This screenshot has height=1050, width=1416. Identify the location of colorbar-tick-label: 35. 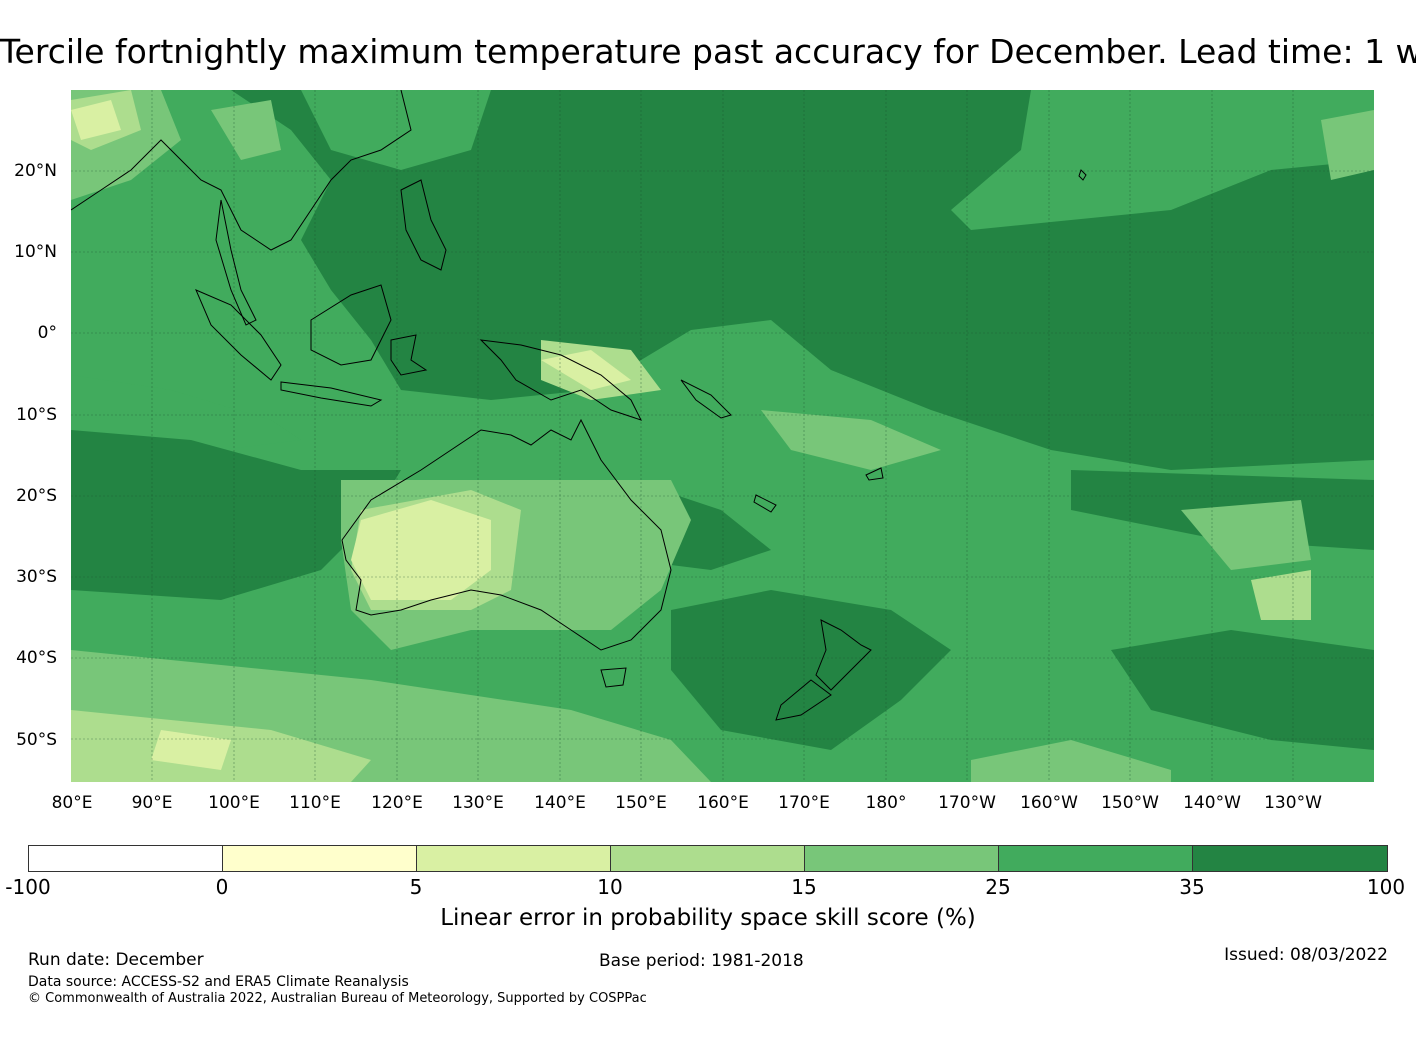
(1192, 887).